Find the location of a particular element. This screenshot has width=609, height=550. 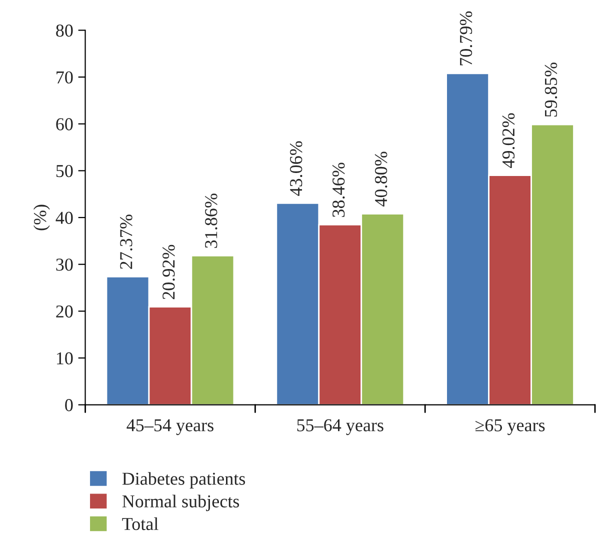

y-tick-label: 80 is located at coordinates (64, 30).